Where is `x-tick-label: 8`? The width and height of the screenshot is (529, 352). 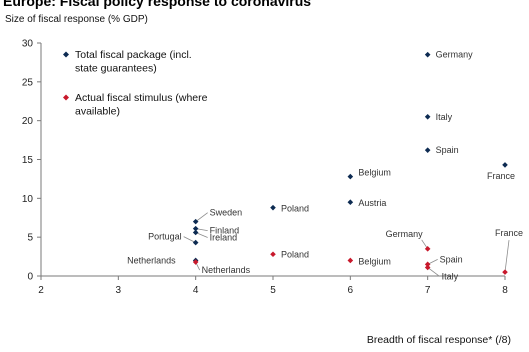
x-tick-label: 8 is located at coordinates (505, 290).